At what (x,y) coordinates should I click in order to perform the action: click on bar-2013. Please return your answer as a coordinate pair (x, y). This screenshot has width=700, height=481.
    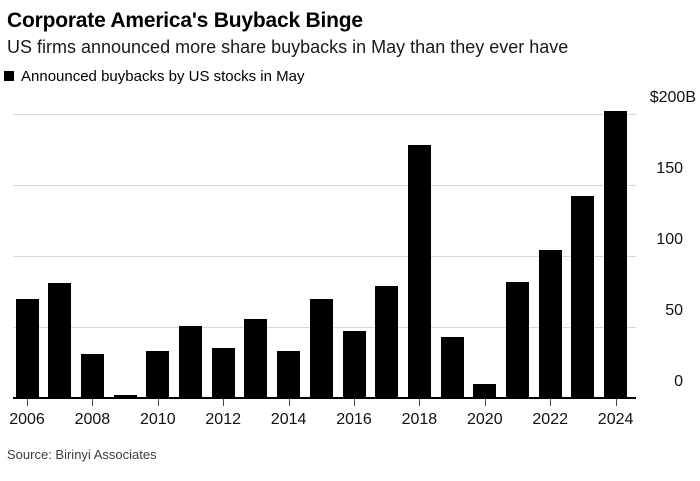
    Looking at the image, I should click on (256, 358).